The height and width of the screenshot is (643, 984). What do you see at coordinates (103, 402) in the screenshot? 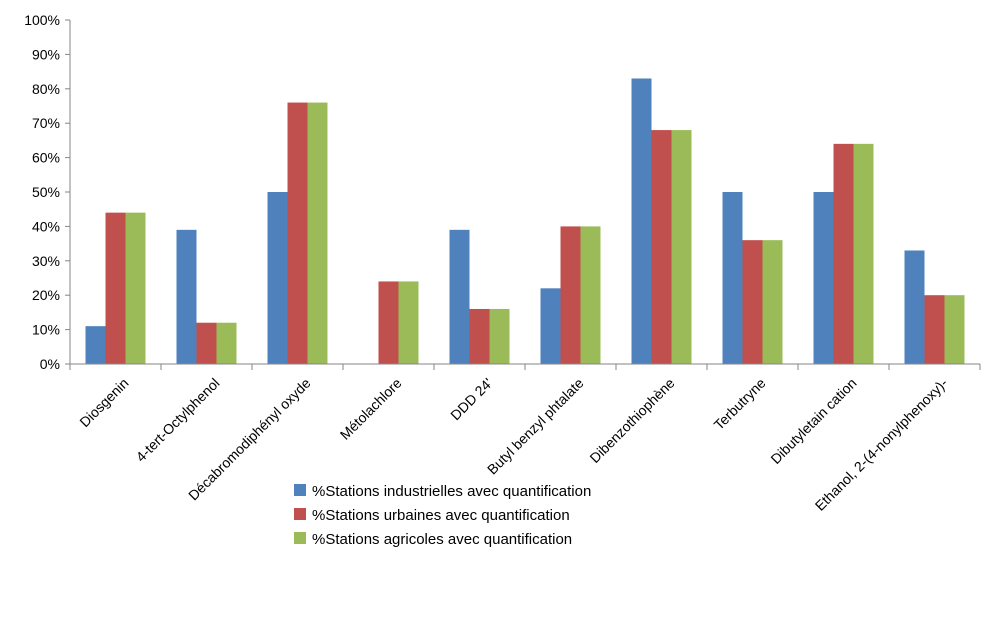
I see `x-category-label: Diosgenin` at bounding box center [103, 402].